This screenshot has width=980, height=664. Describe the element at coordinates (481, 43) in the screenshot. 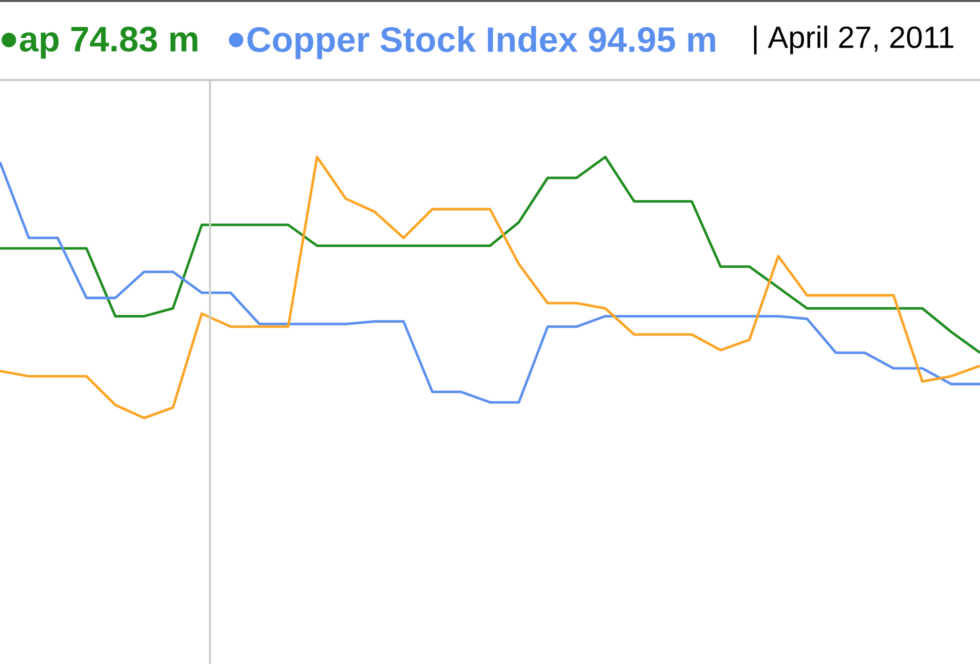

I see `legend-label: Copper Stock Index 94.95 m` at that location.